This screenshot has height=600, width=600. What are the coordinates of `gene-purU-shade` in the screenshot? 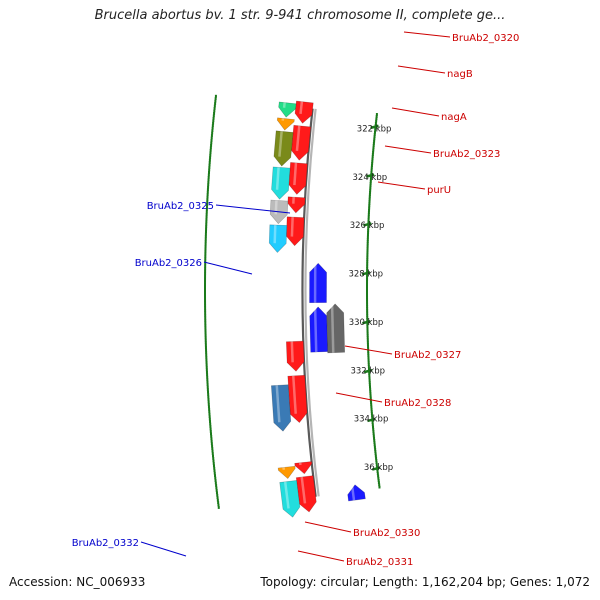 It's located at (292, 227).